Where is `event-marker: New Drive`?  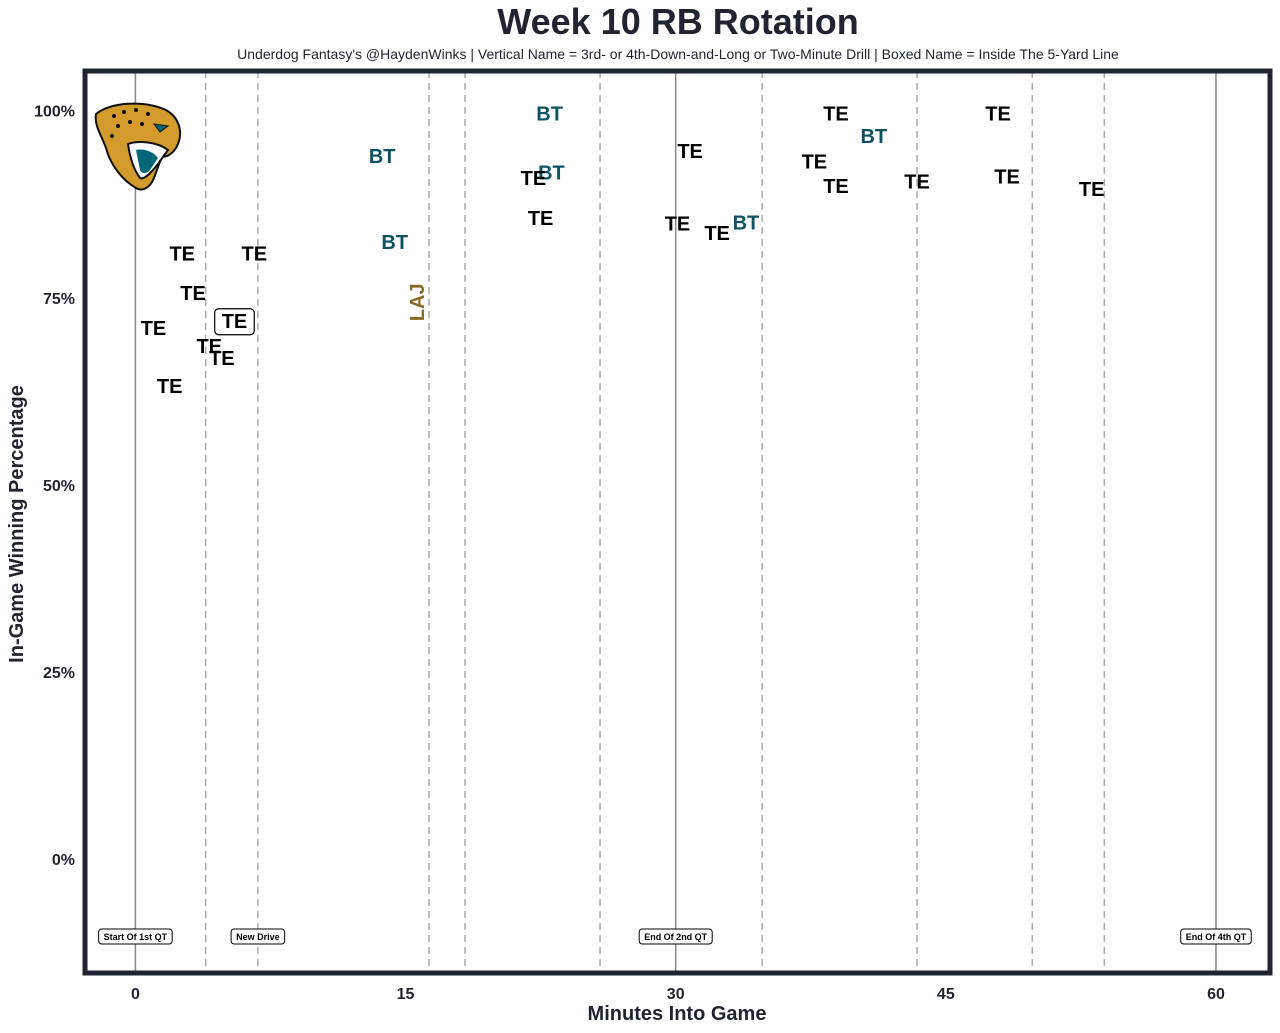
event-marker: New Drive is located at coordinates (258, 936).